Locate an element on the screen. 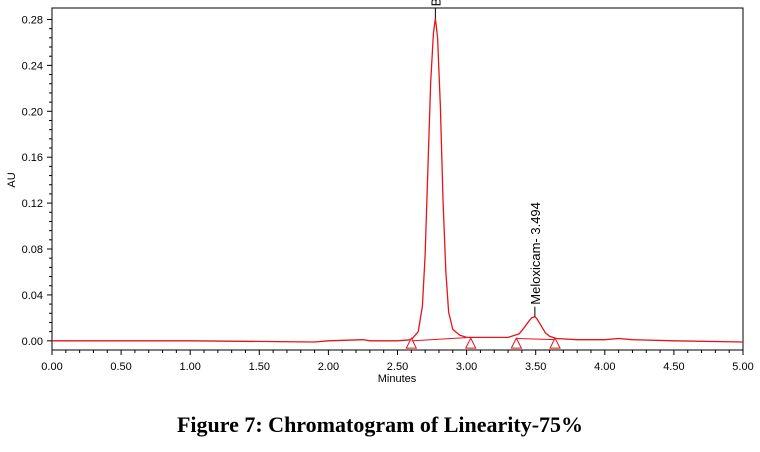  x-tick-label: 4.50 is located at coordinates (673, 367).